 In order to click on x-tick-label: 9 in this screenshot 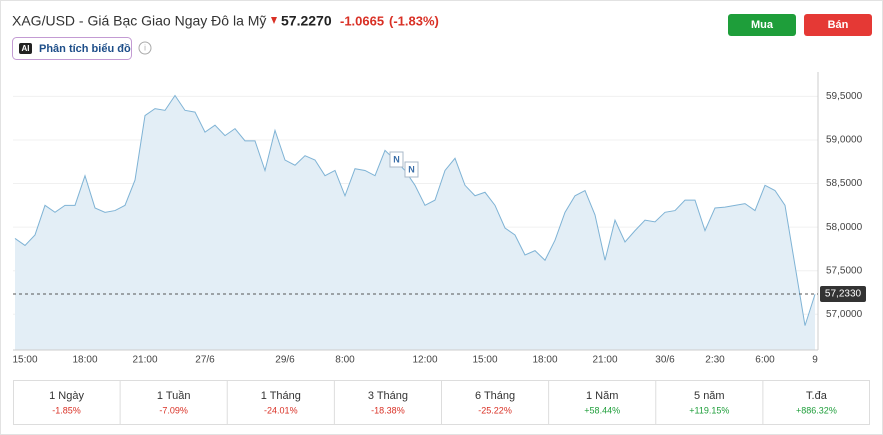, I will do `click(815, 360)`.